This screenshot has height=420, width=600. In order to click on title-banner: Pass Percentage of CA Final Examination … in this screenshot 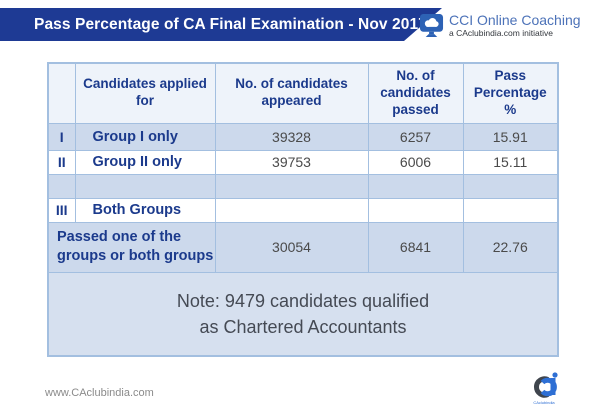, I will do `click(221, 24)`.